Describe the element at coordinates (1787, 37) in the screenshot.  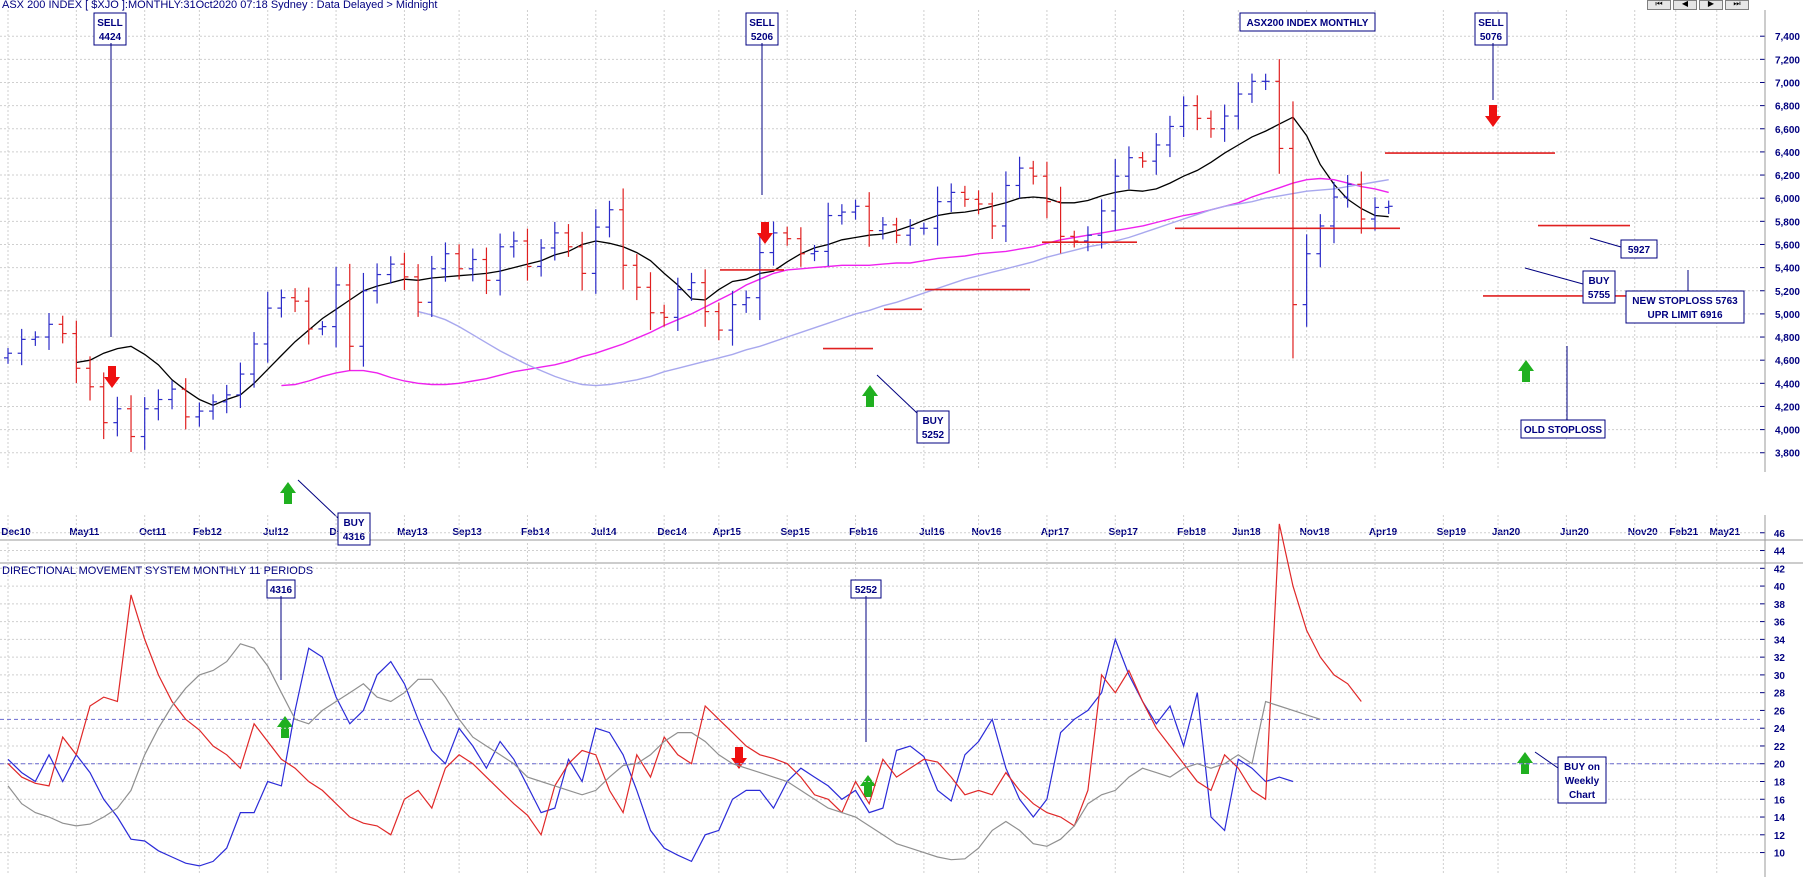
I see `y-tick-label: 7,400` at that location.